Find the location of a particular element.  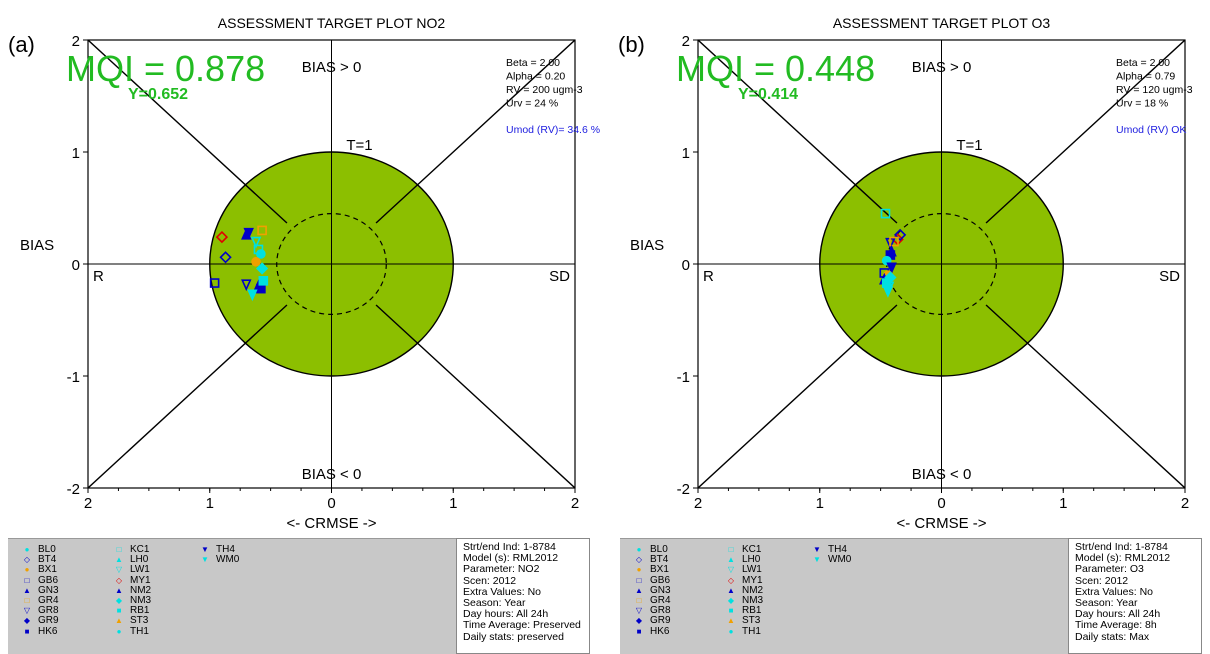

chart-title: ASSESSMENT TARGET PLOT NO2 is located at coordinates (332, 23).